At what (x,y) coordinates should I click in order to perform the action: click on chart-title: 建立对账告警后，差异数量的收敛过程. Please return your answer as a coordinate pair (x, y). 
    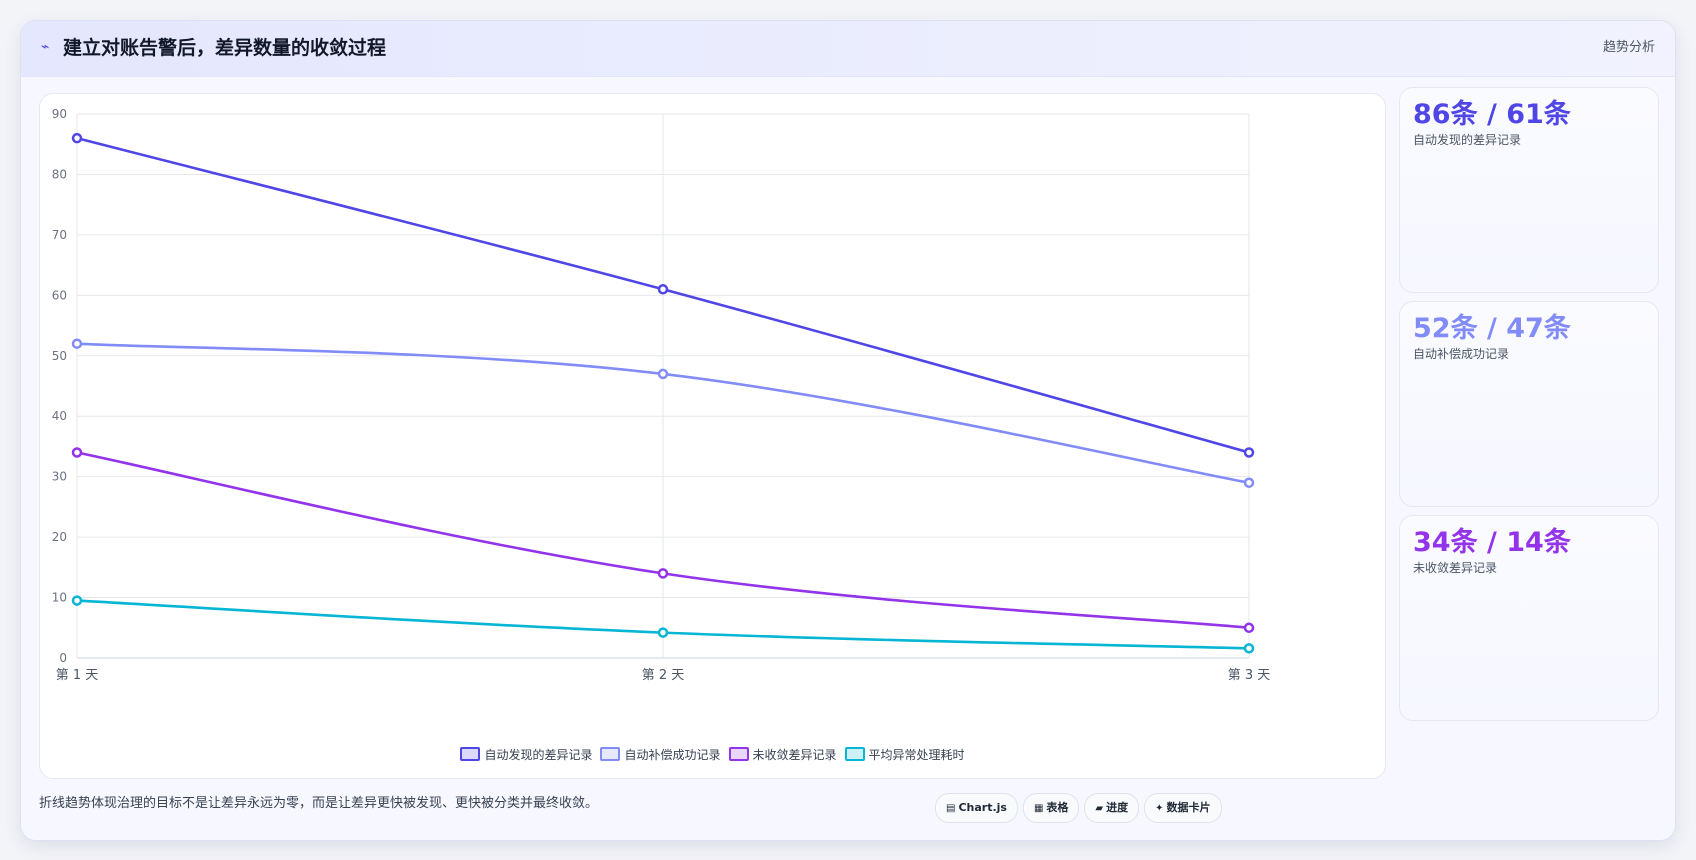
    Looking at the image, I should click on (225, 48).